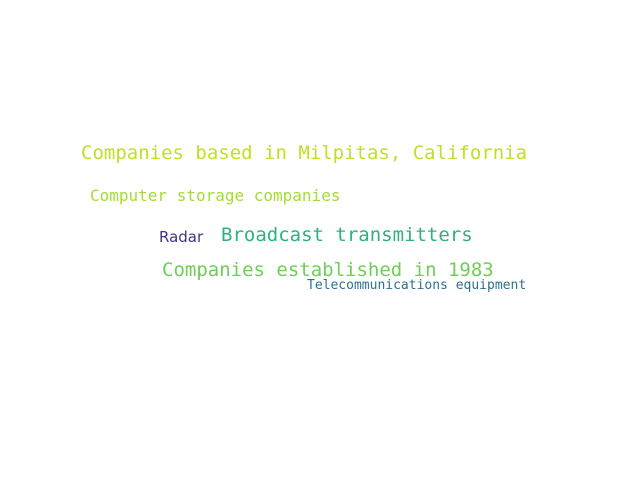 Image resolution: width=640 pixels, height=480 pixels. Describe the element at coordinates (304, 153) in the screenshot. I see `cloud-word: Companies based in Milpitas, California` at that location.